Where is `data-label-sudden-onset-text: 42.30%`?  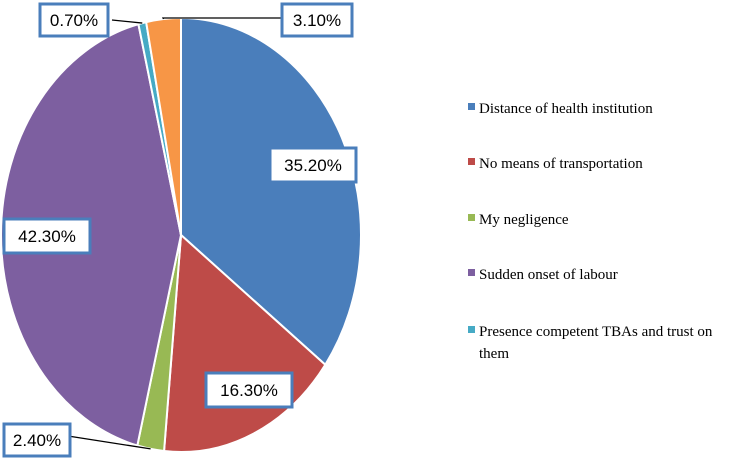 data-label-sudden-onset-text: 42.30% is located at coordinates (47, 236).